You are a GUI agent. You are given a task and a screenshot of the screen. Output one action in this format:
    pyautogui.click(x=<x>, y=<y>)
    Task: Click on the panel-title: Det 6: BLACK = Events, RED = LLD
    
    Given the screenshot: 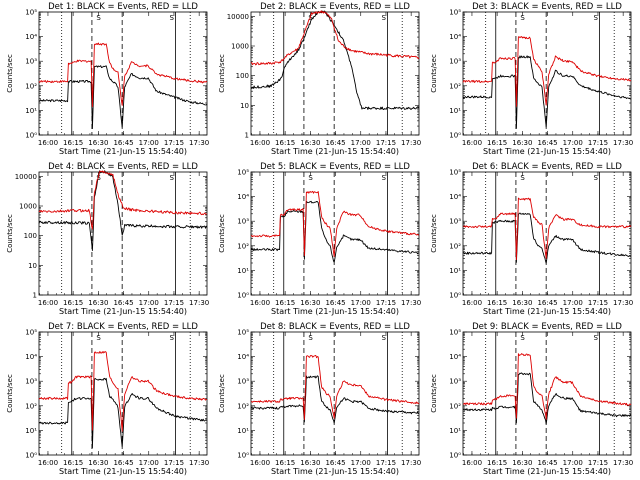 What is the action you would take?
    pyautogui.click(x=547, y=167)
    